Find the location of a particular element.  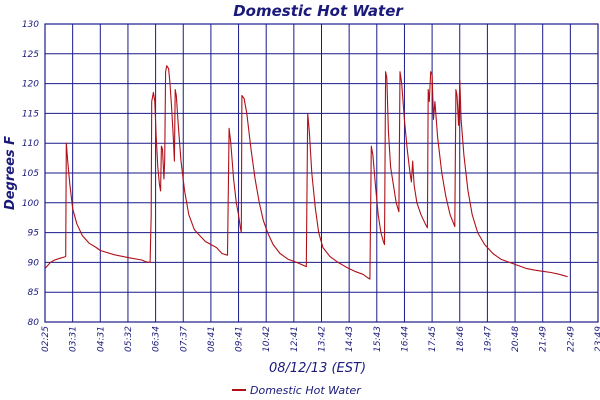

x-tick-label: 14:43 is located at coordinates (350, 339).